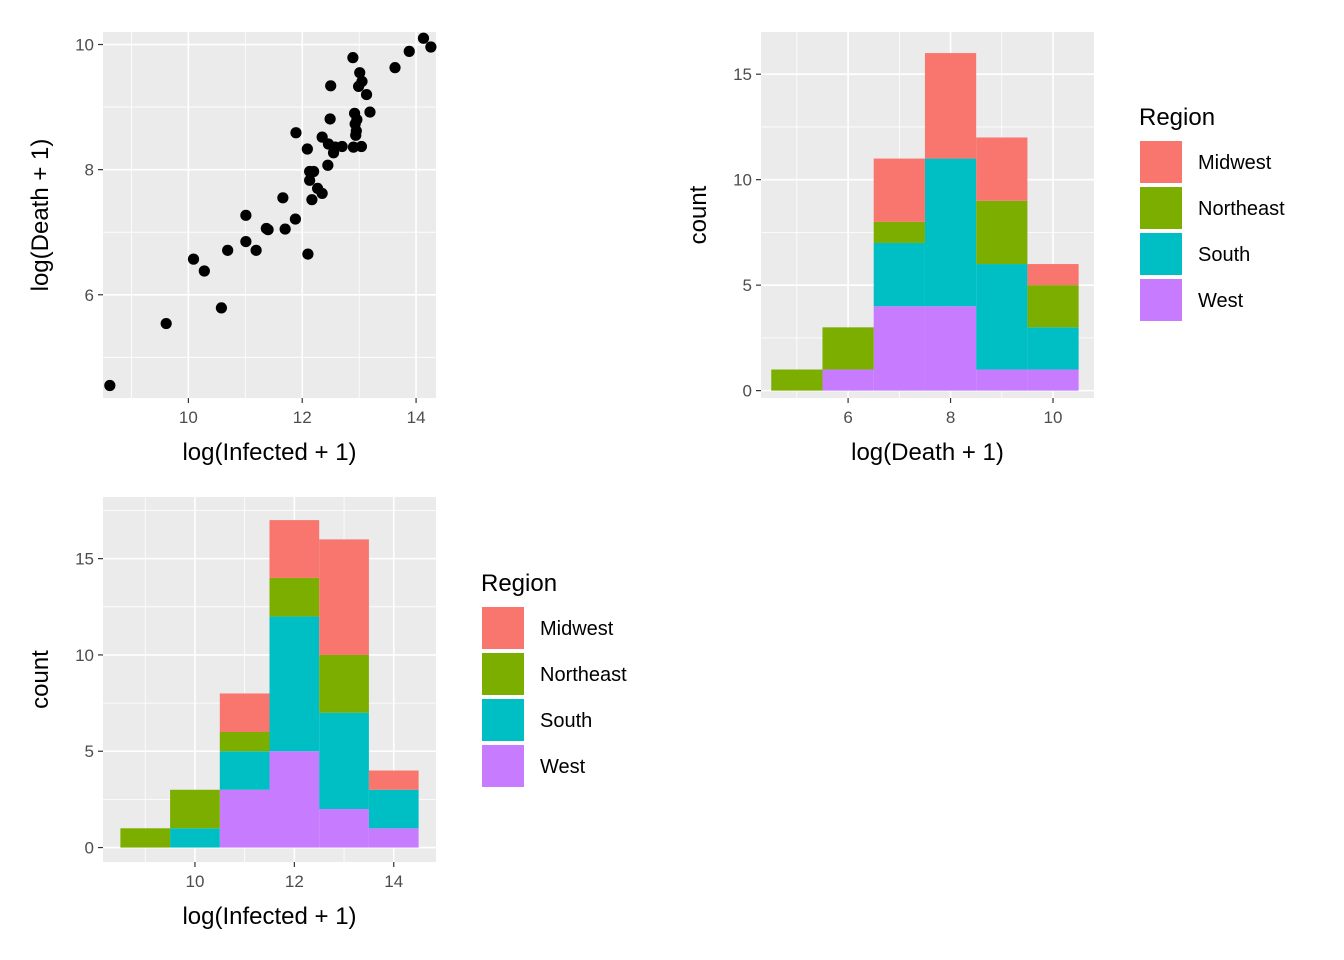 This screenshot has height=960, width=1344. Describe the element at coordinates (1221, 301) in the screenshot. I see `legend-label-west: West` at that location.